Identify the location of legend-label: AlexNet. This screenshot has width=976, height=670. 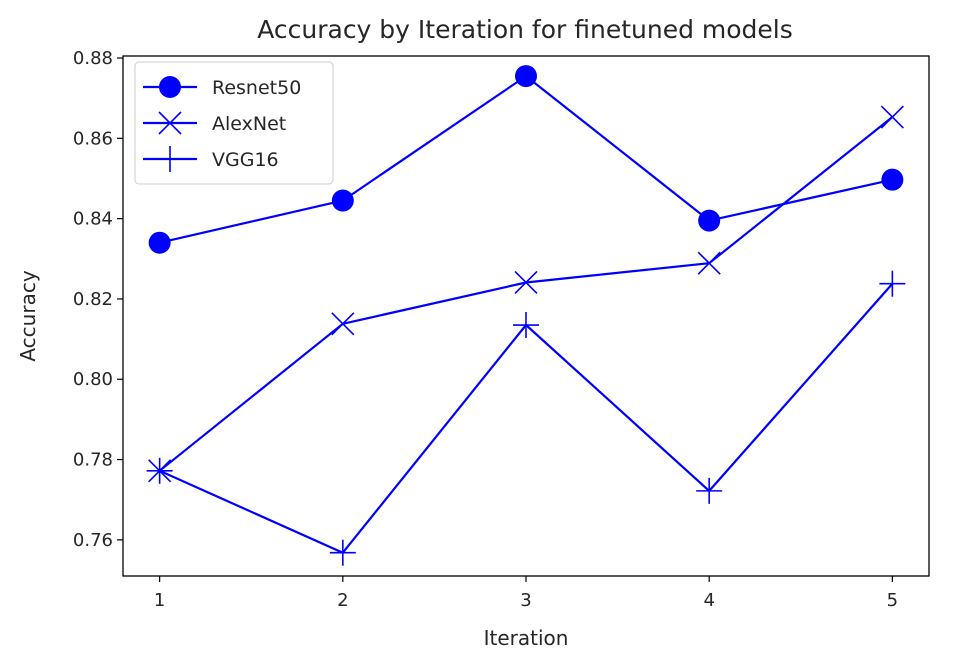
(249, 124).